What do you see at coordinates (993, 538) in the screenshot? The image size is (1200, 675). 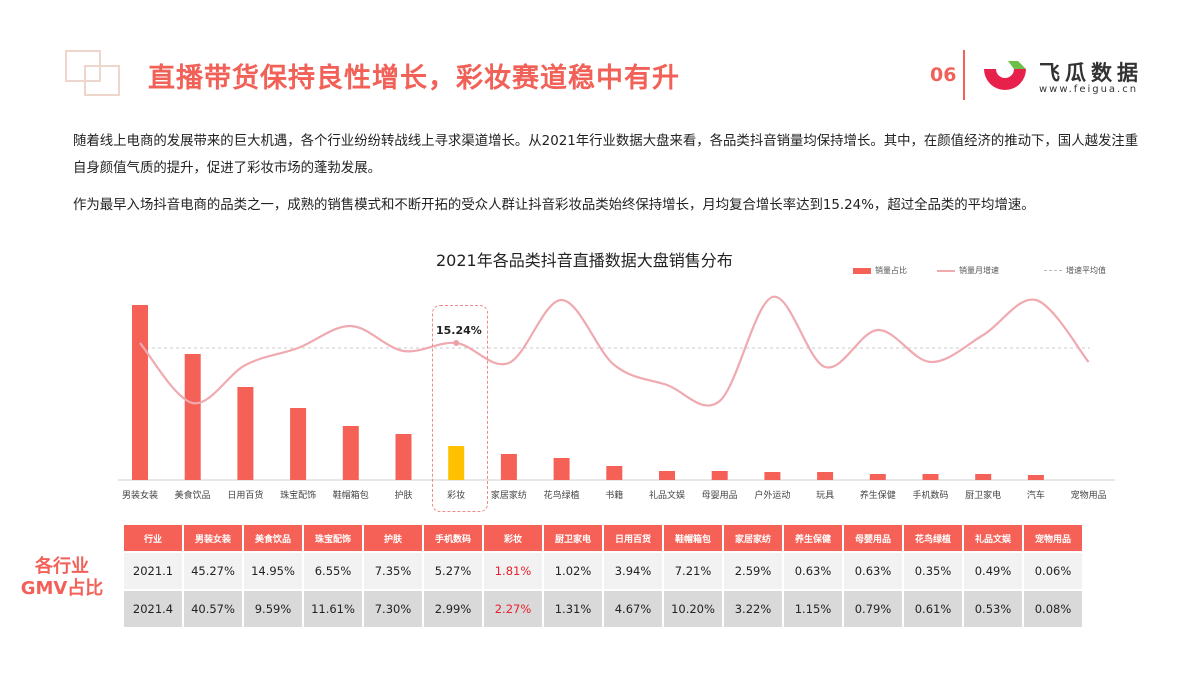 I see `table-header-cell: 礼品文娱` at bounding box center [993, 538].